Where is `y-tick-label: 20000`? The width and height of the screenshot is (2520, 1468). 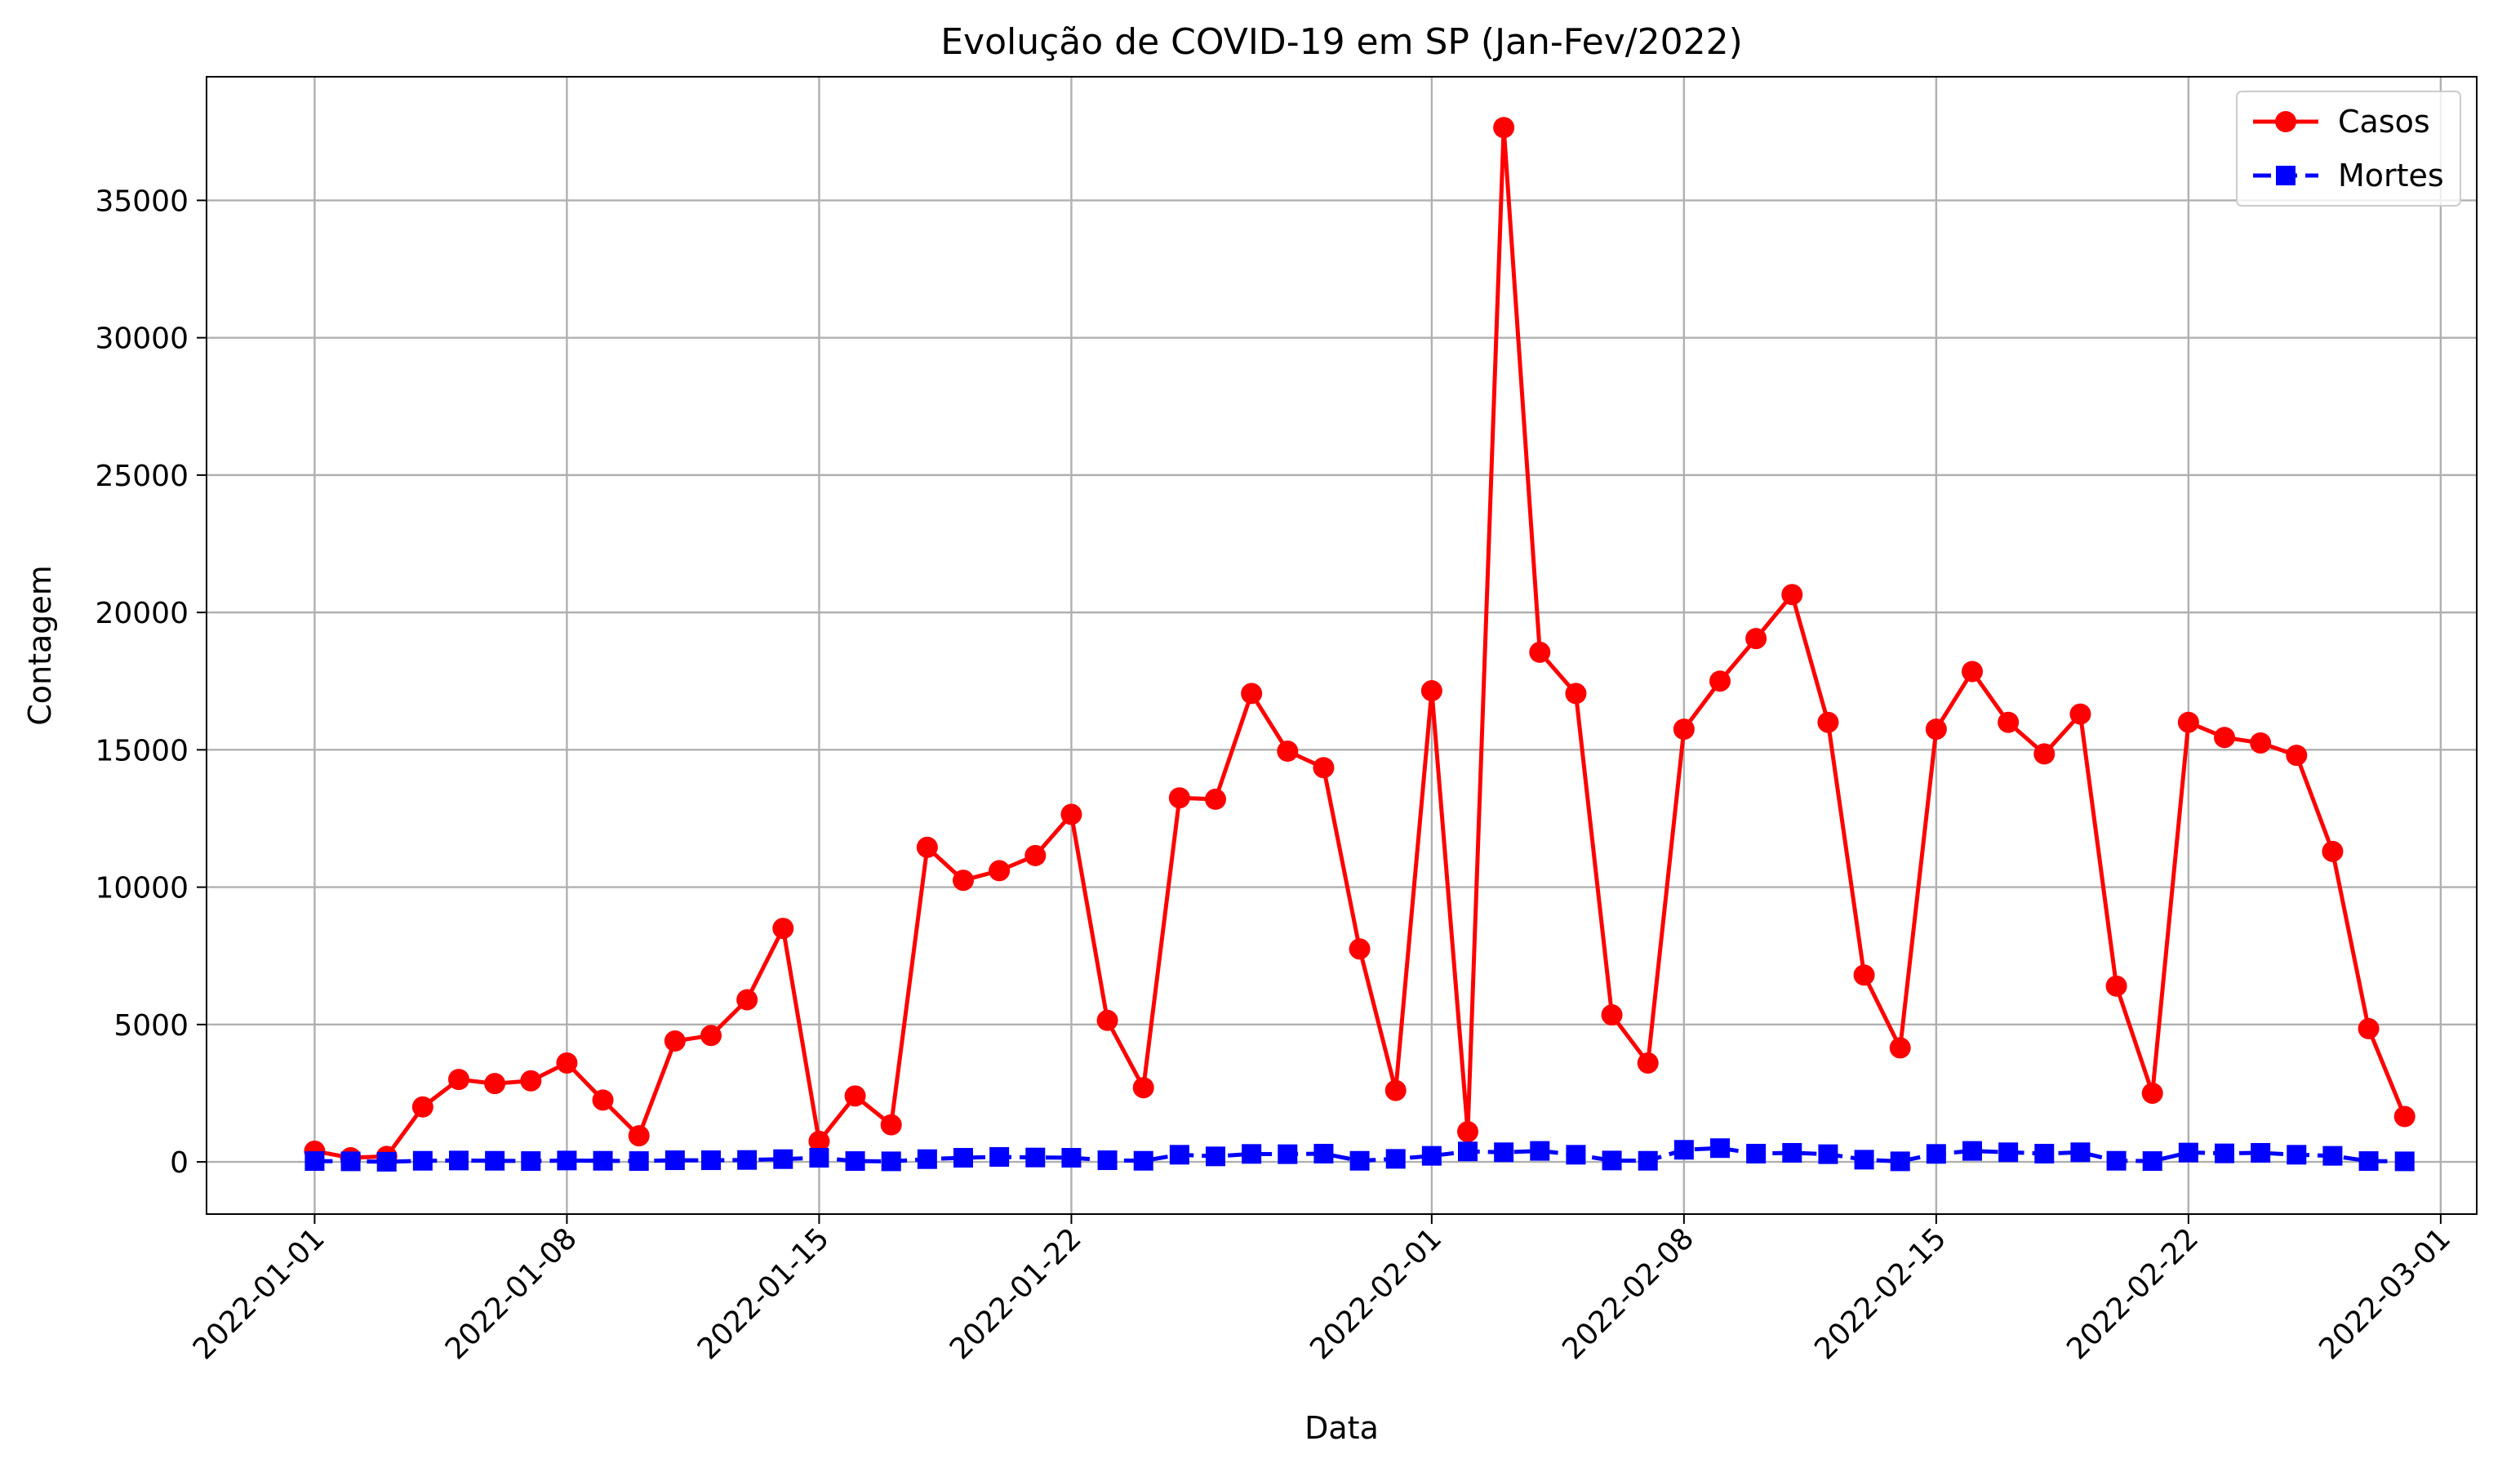 y-tick-label: 20000 is located at coordinates (142, 613).